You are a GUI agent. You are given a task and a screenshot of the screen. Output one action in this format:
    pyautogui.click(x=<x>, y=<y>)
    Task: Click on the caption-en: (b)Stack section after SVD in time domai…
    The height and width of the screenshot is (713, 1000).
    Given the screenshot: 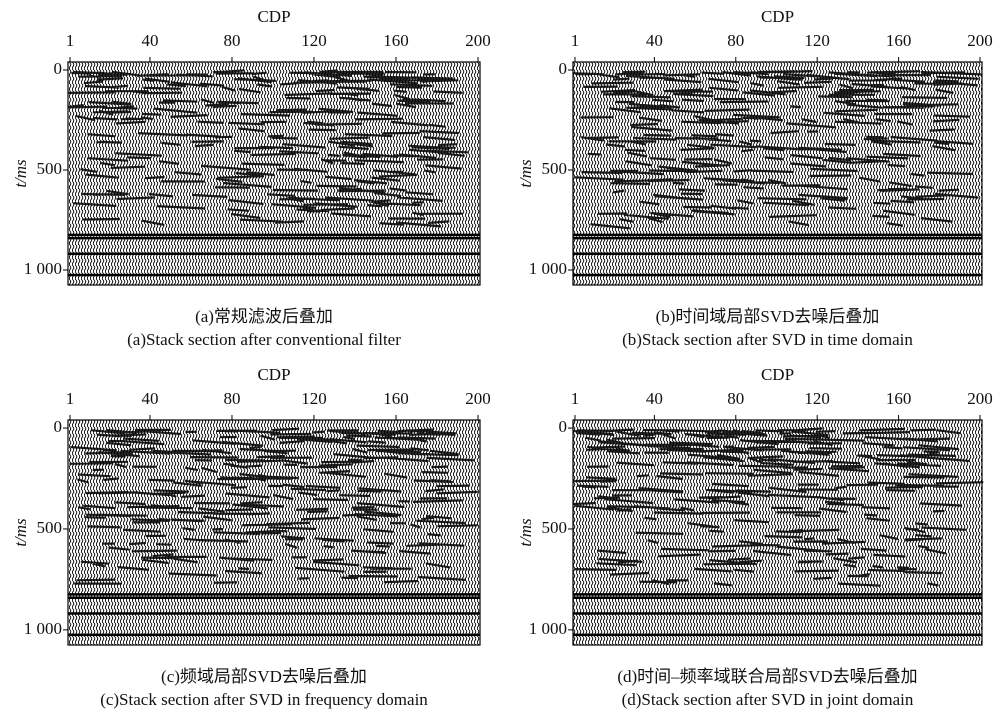 What is the action you would take?
    pyautogui.click(x=767, y=339)
    